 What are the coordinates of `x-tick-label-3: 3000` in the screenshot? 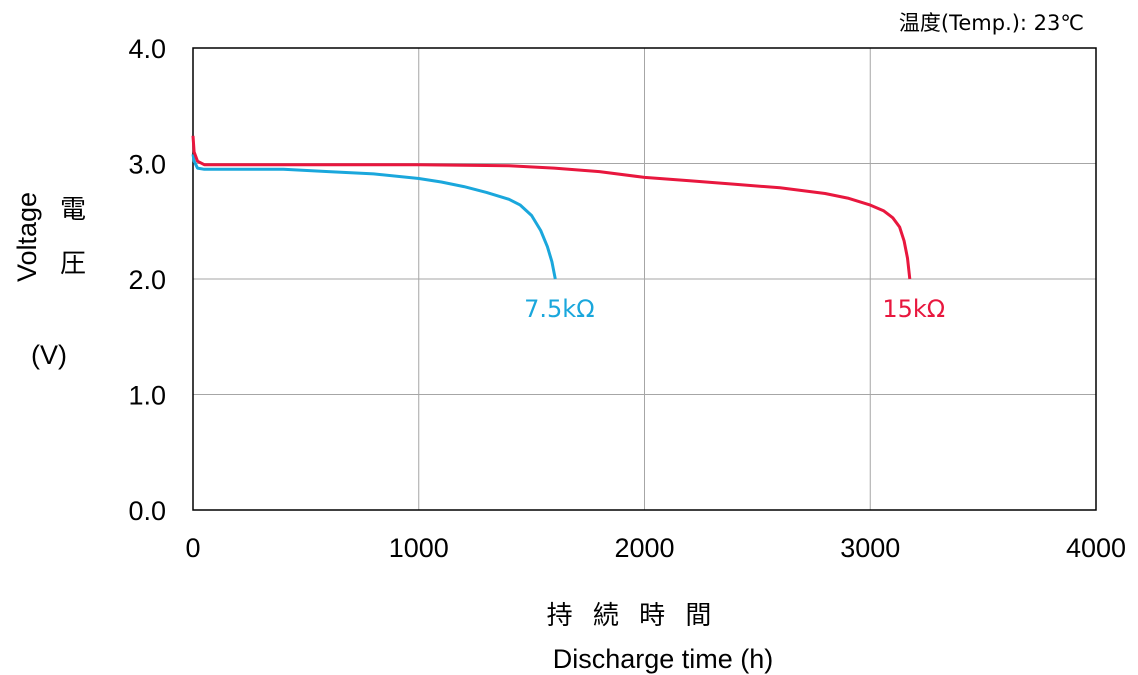 It's located at (870, 548).